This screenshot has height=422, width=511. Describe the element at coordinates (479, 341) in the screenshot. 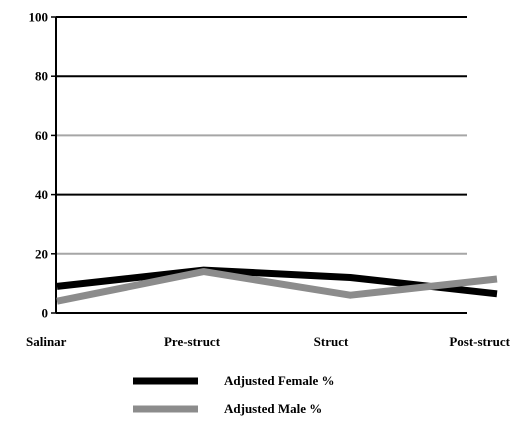

I see `x-tick-label: Post-struct` at that location.